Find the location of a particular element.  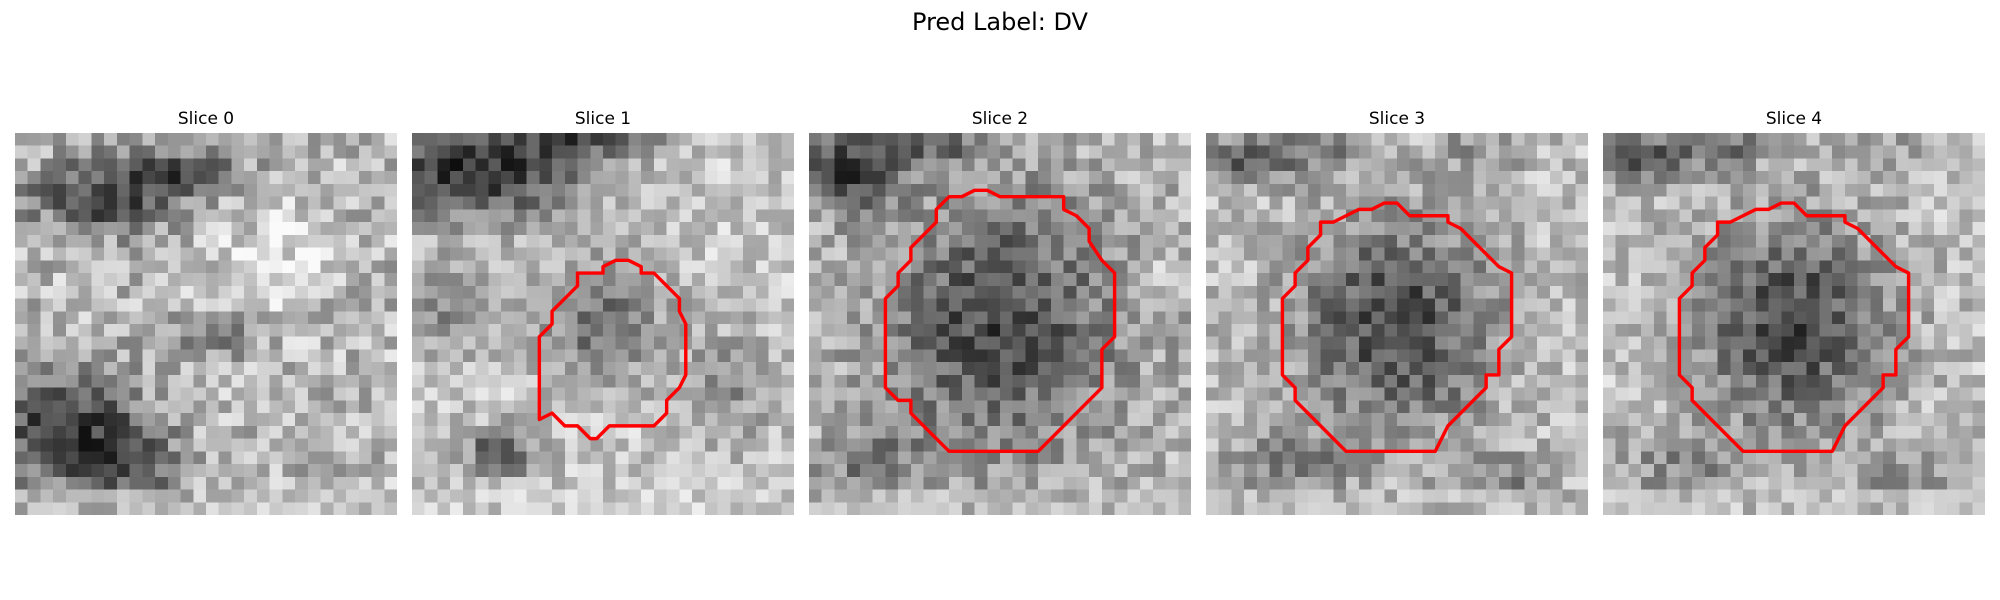

slice-title: Slice 3 is located at coordinates (1397, 119).